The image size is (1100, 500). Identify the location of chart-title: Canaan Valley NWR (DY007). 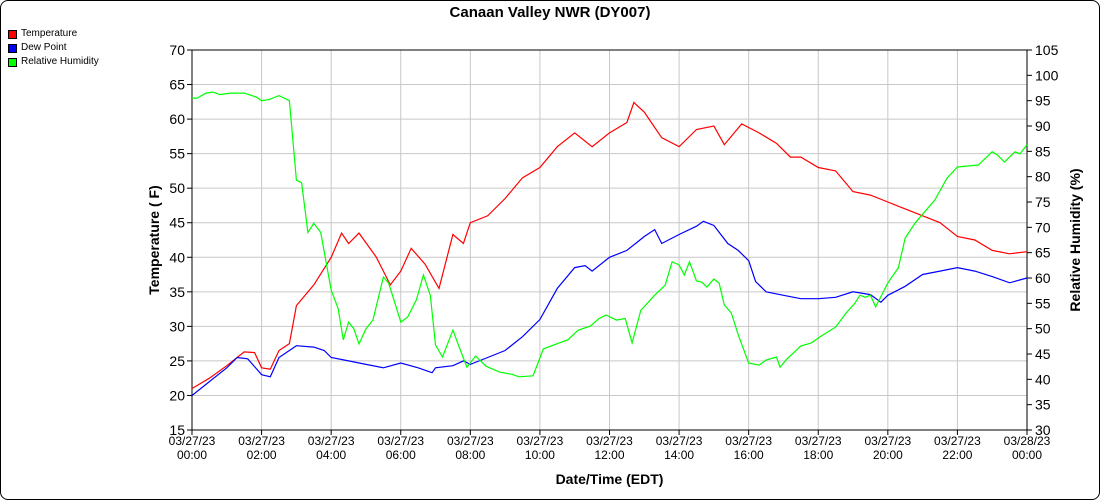
(550, 12).